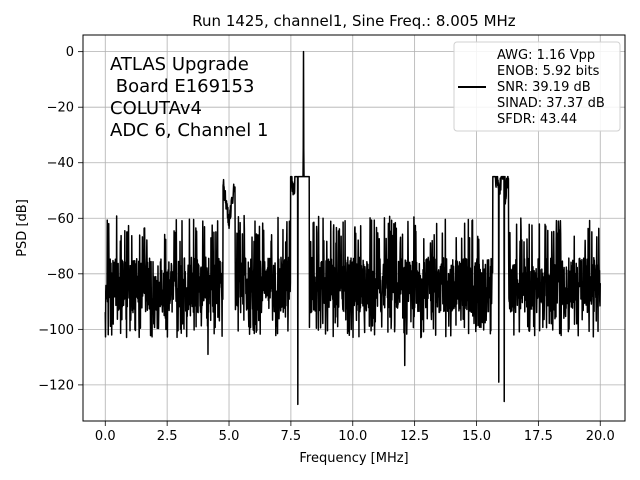 This screenshot has width=640, height=480. I want to click on y-axis-label: PSD [dB], so click(22, 228).